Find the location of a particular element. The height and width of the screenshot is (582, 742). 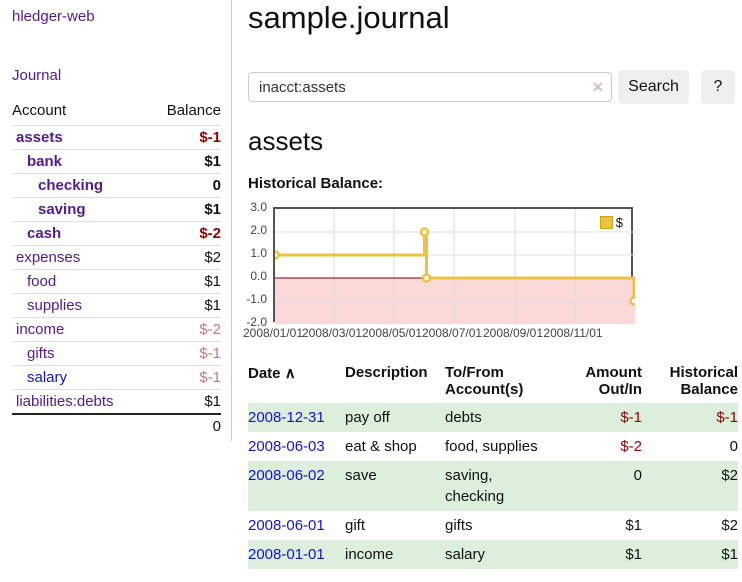

transaction-balance: $2 is located at coordinates (729, 475).